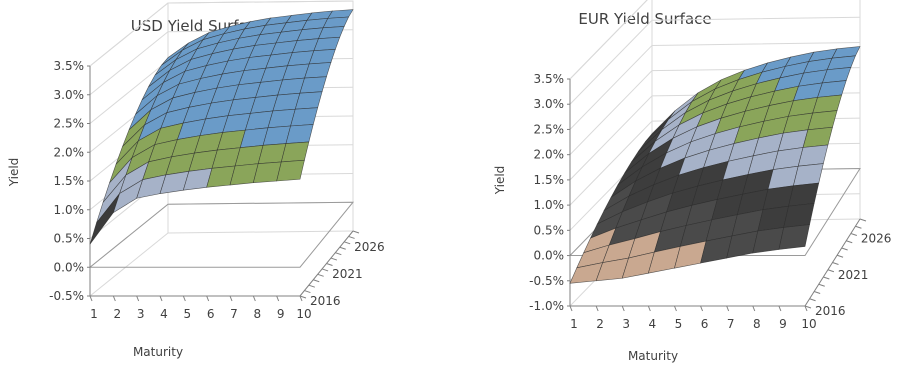 The image size is (899, 367). I want to click on chart1-zero-plane, so click(221, 234).